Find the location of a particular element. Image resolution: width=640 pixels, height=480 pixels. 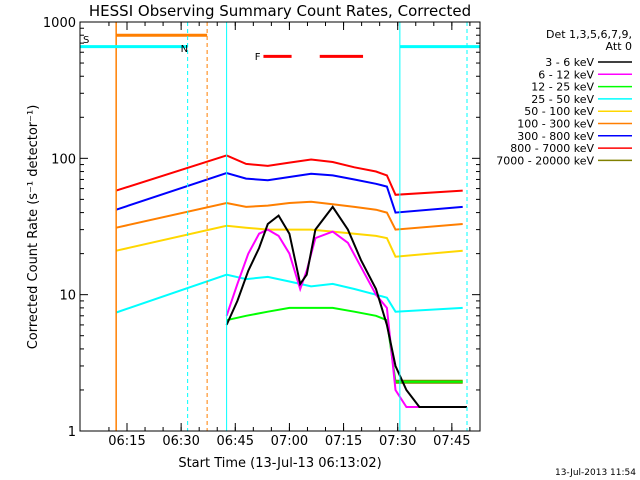

flag-label-n: N is located at coordinates (184, 49).